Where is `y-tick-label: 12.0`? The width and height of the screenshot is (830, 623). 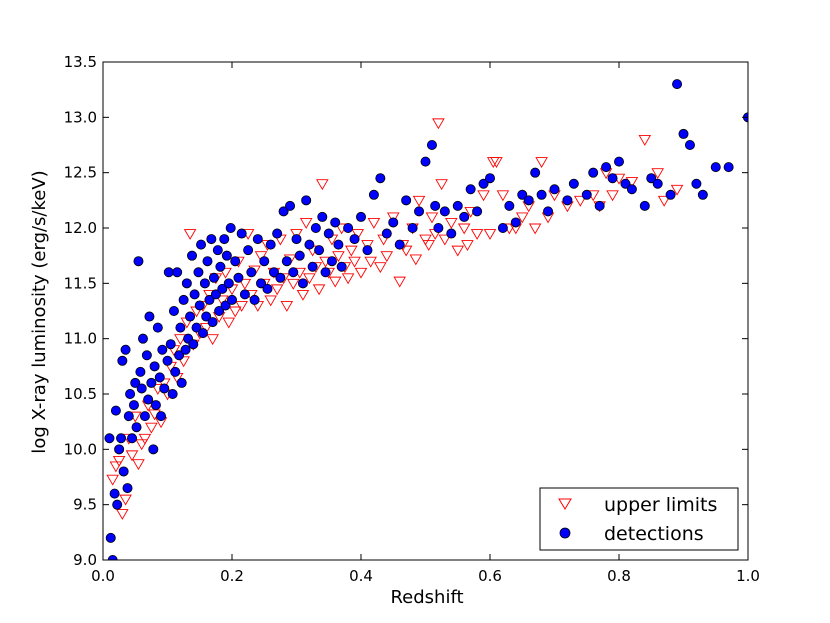
y-tick-label: 12.0 is located at coordinates (80, 228).